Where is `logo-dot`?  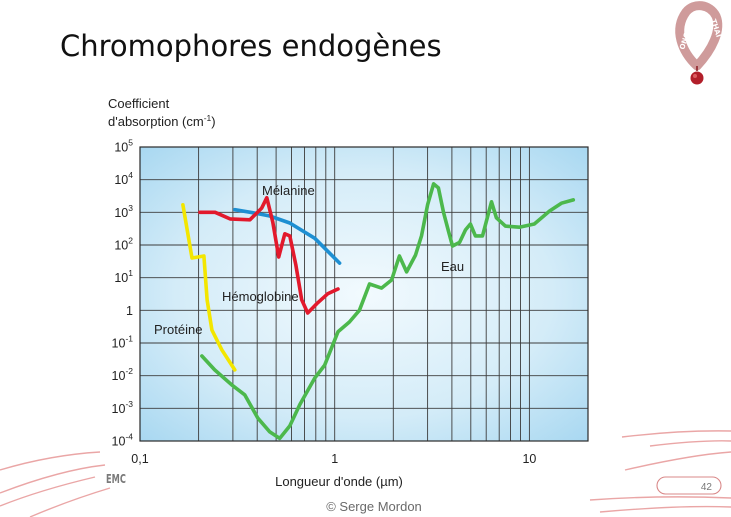
logo-dot is located at coordinates (697, 78).